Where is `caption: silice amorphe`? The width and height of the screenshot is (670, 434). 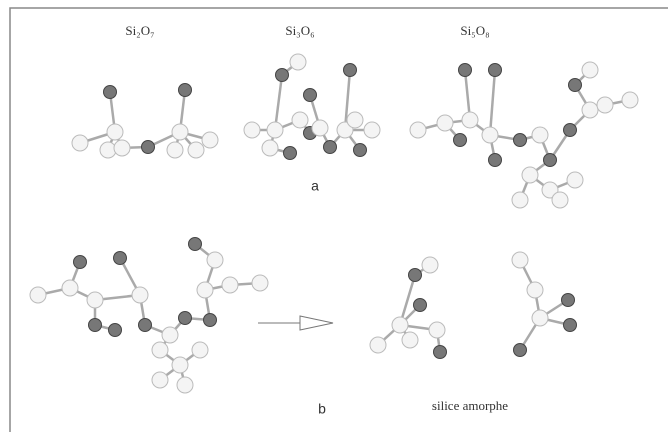
caption: silice amorphe is located at coordinates (470, 405).